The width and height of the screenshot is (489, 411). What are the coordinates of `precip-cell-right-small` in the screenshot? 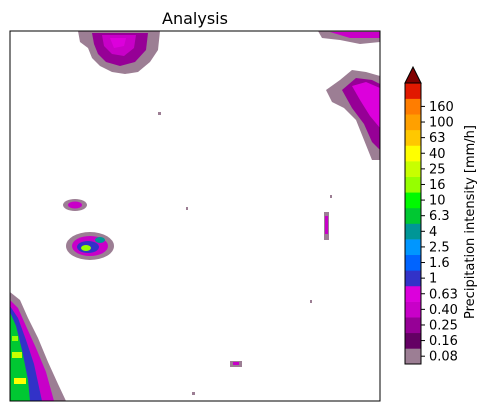 It's located at (326, 226).